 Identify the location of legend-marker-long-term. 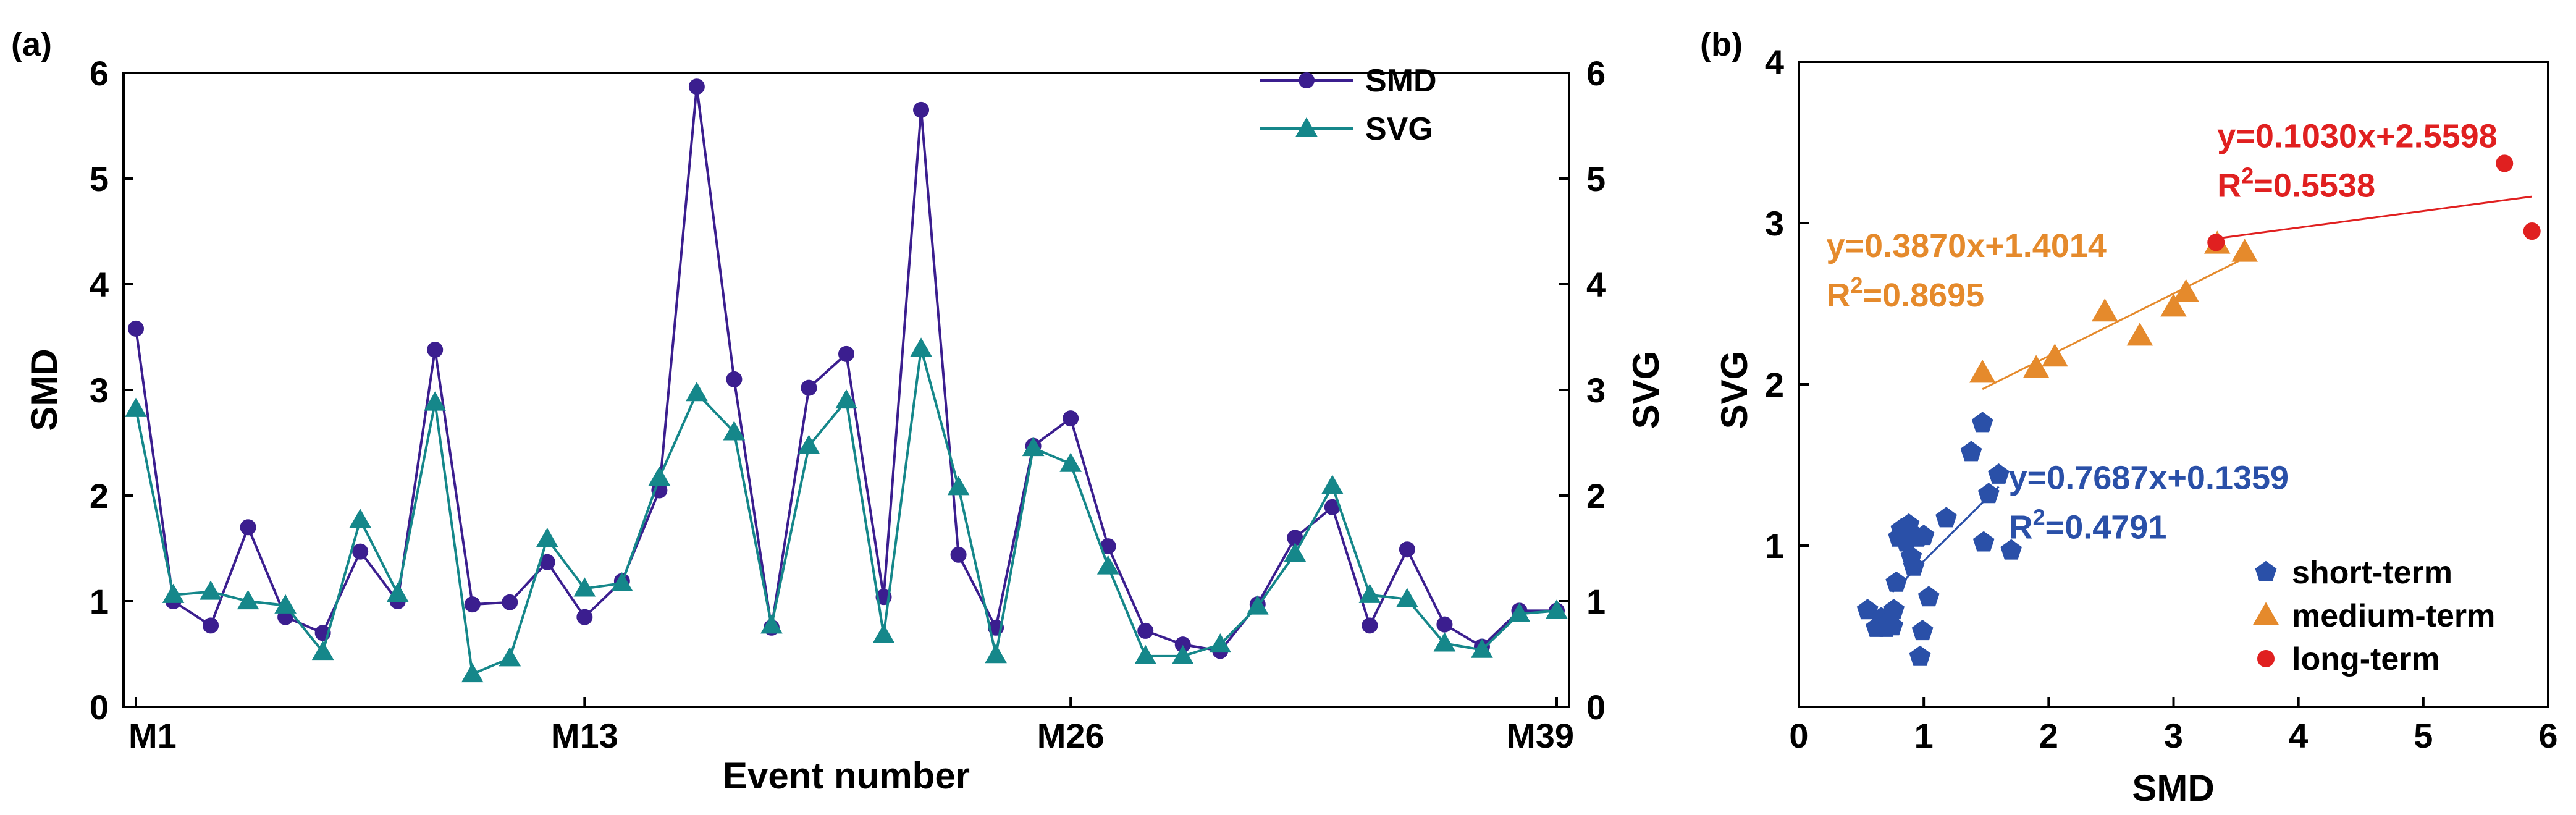
(2266, 658).